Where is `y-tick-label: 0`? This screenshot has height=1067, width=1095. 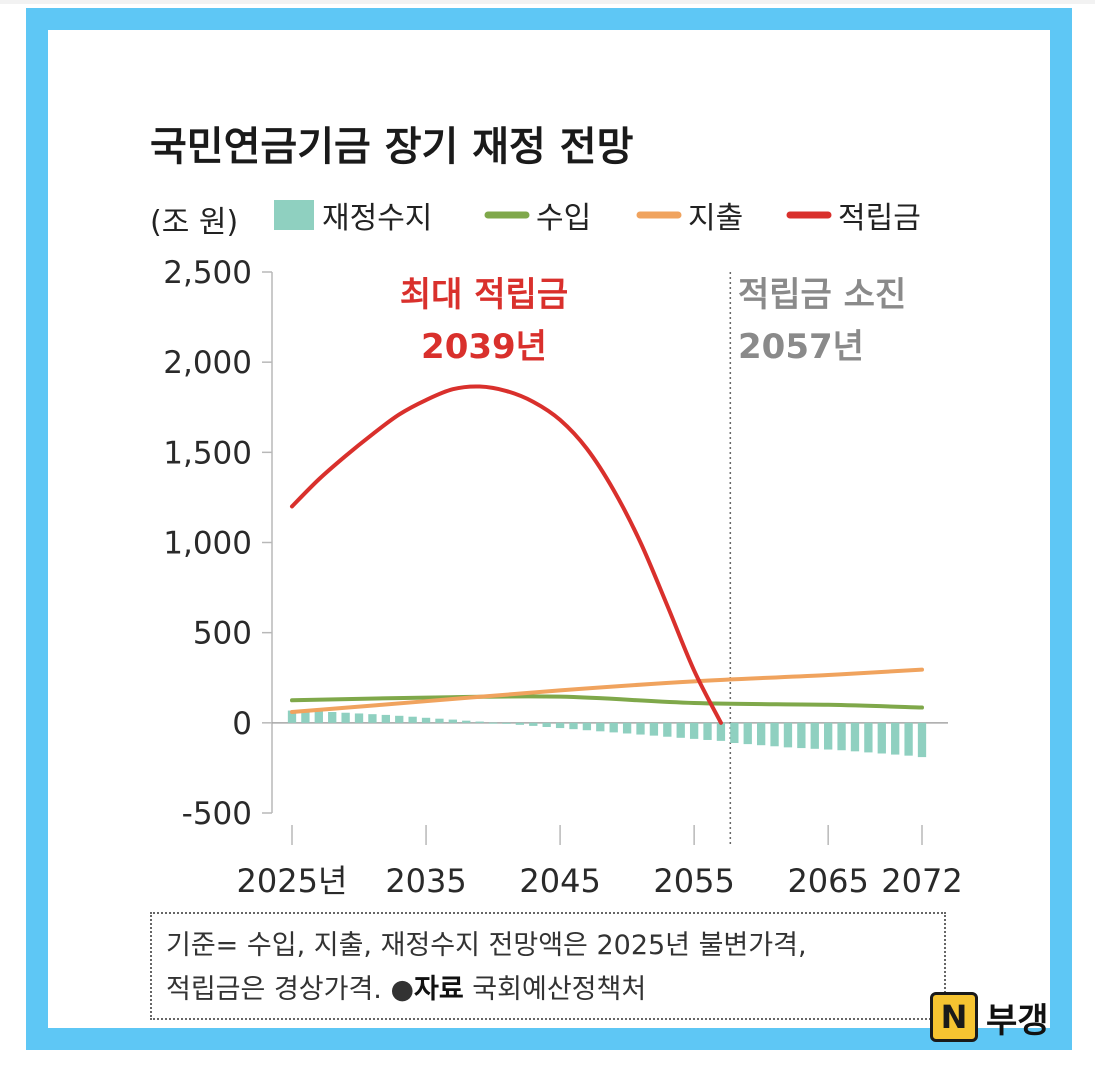
y-tick-label: 0 is located at coordinates (242, 724).